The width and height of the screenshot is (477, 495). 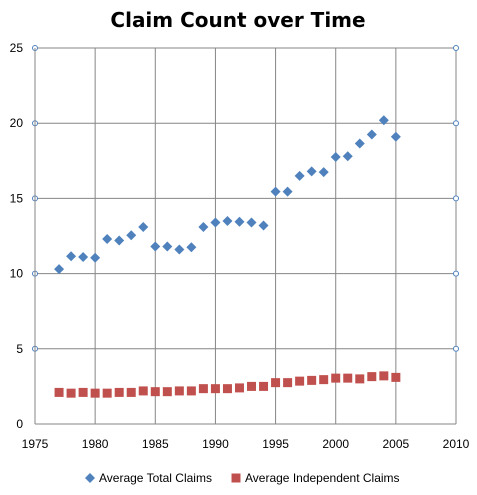 I want to click on x-tick-label: 2000, so click(x=335, y=444).